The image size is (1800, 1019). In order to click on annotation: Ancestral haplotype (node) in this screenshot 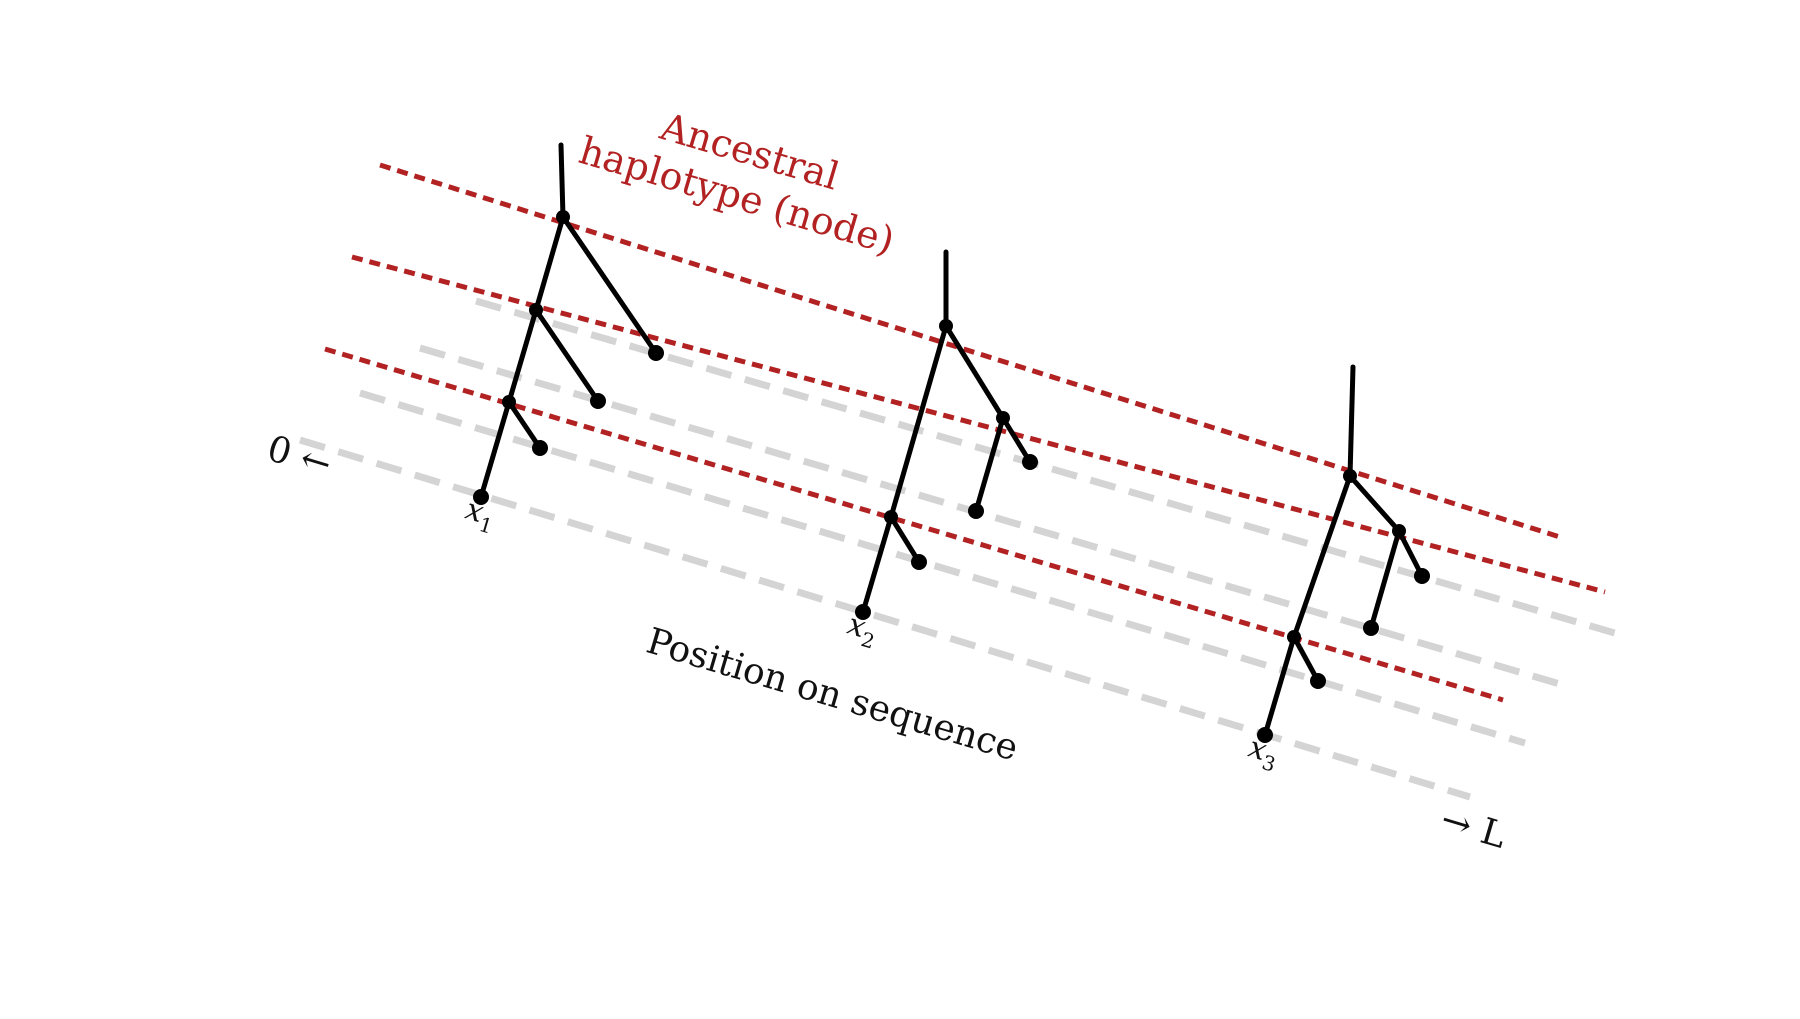, I will do `click(736, 183)`.